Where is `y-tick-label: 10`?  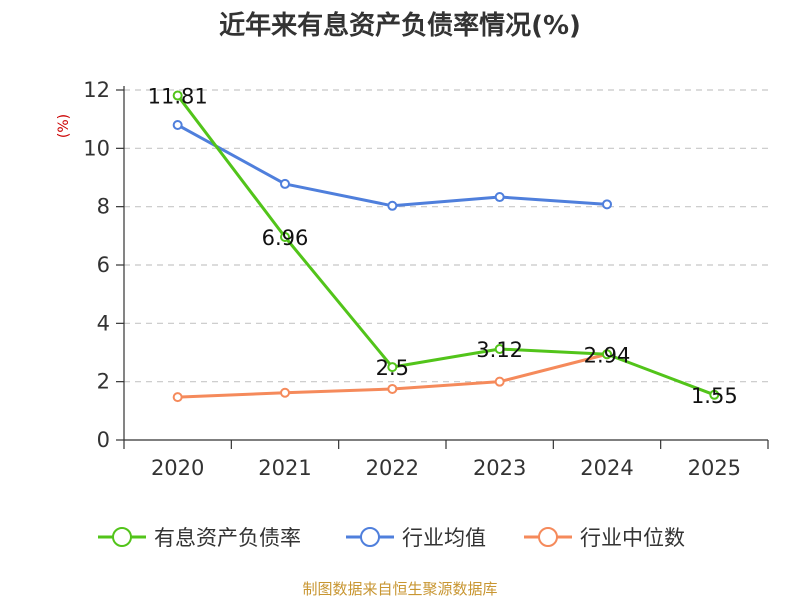
y-tick-label: 10 is located at coordinates (96, 148).